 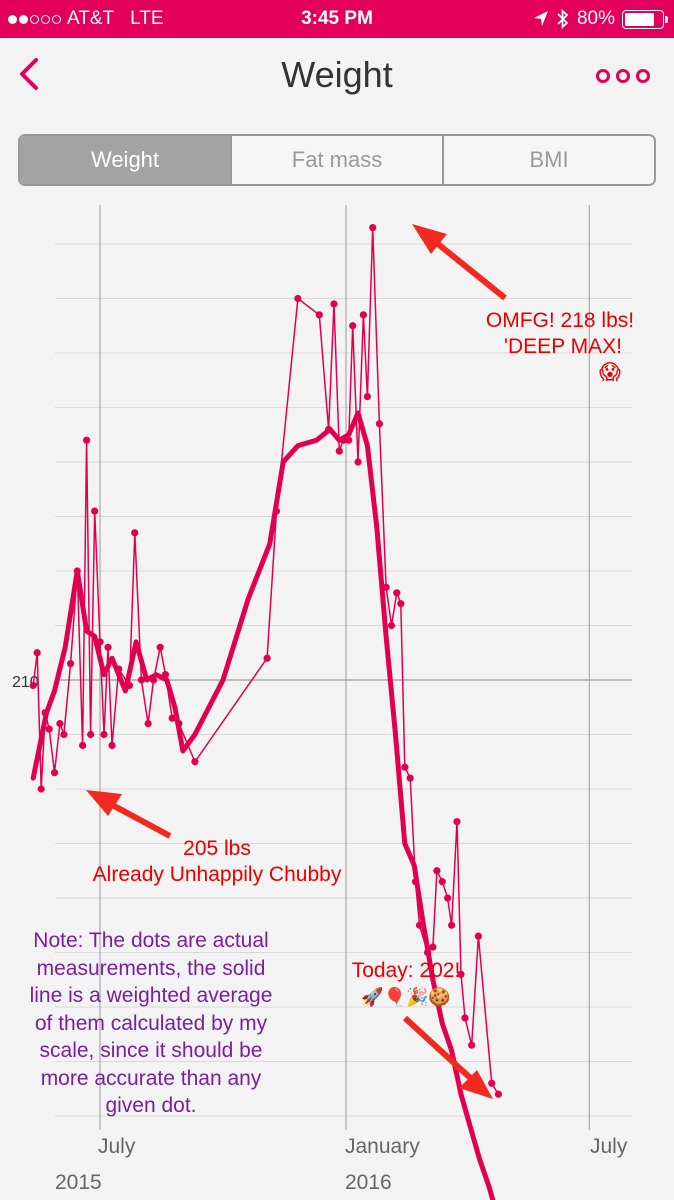 I want to click on annotation-emoji: 🚀🎈🎉🍪, so click(x=406, y=997).